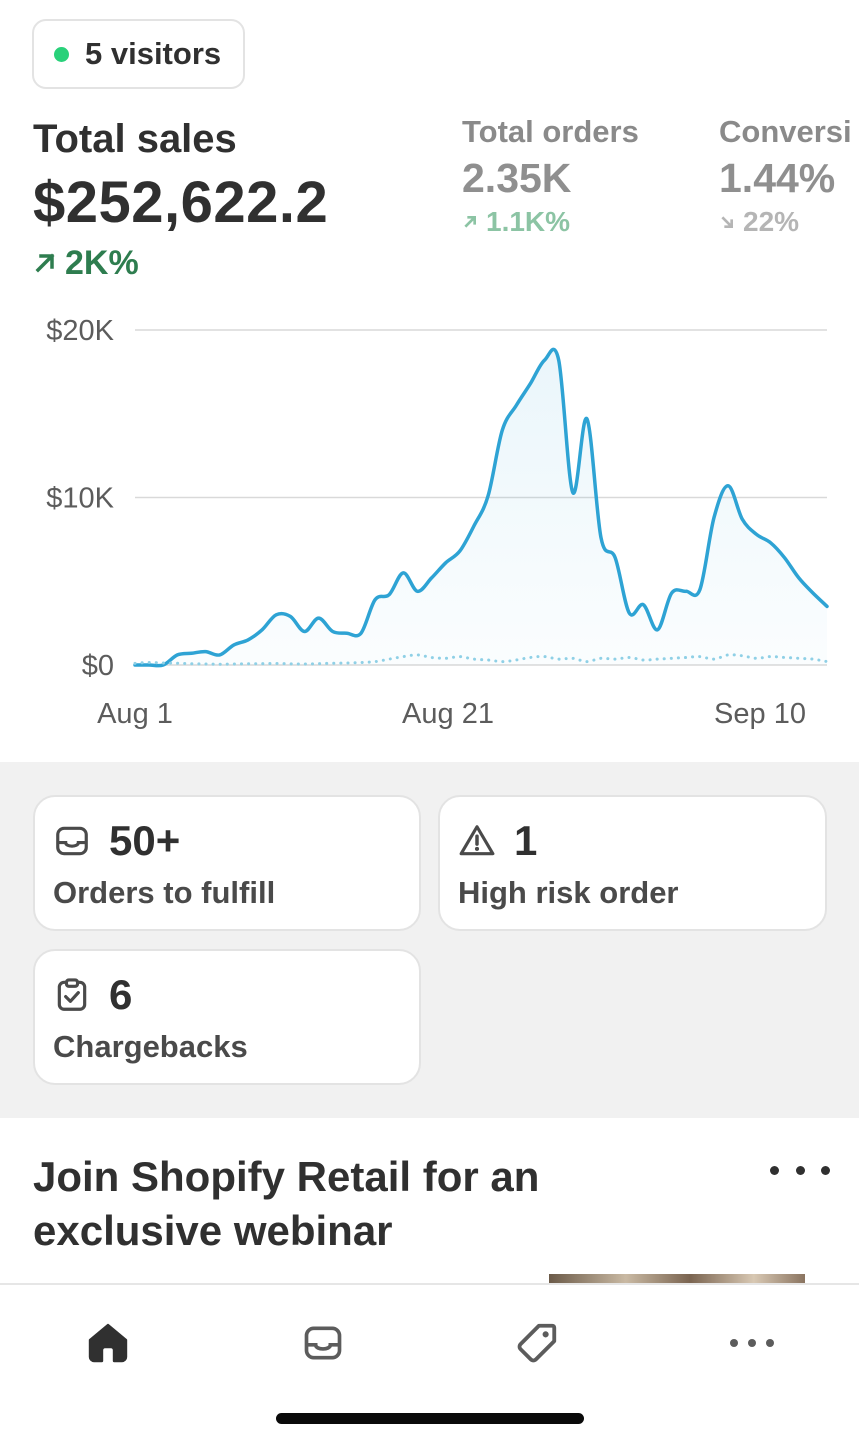 This screenshot has height=1440, width=859. Describe the element at coordinates (477, 840) in the screenshot. I see `warning-icon` at that location.